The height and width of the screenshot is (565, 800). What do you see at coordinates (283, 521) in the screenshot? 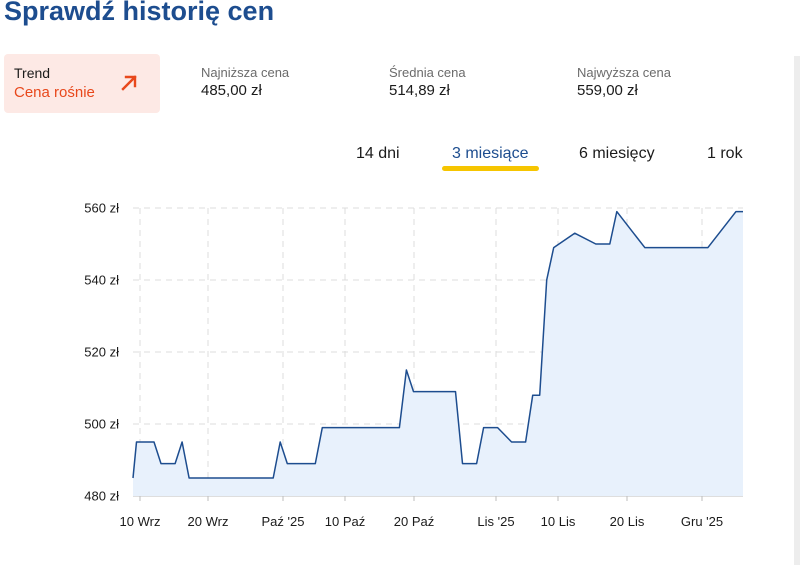
I see `x-tick-label: Paź '25` at bounding box center [283, 521].